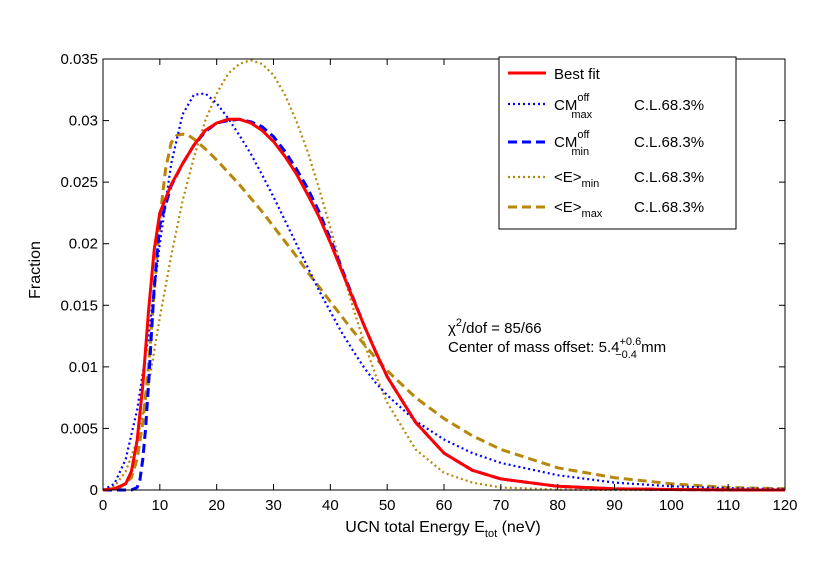 Image resolution: width=814 pixels, height=581 pixels. What do you see at coordinates (495, 327) in the screenshot?
I see `chi-square-annotation: χ2/dof = 85/66` at bounding box center [495, 327].